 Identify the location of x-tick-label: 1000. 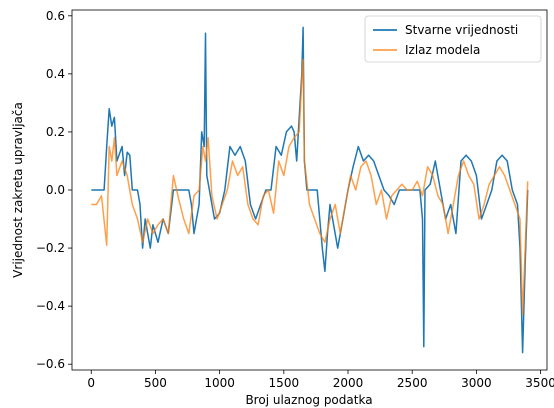
(219, 383).